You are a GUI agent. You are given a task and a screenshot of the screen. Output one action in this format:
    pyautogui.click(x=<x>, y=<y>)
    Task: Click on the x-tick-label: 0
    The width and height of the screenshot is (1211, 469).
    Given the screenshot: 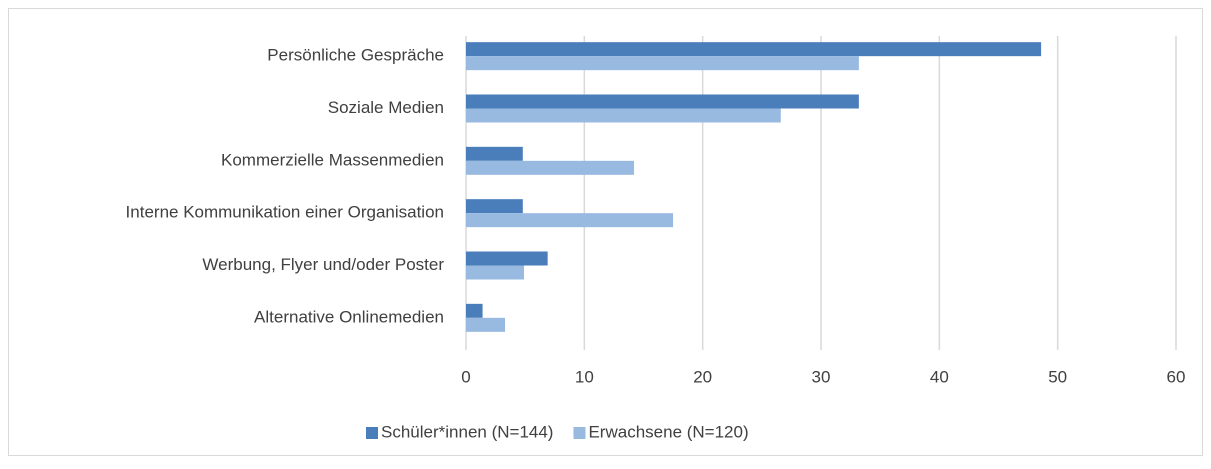 What is the action you would take?
    pyautogui.click(x=465, y=376)
    